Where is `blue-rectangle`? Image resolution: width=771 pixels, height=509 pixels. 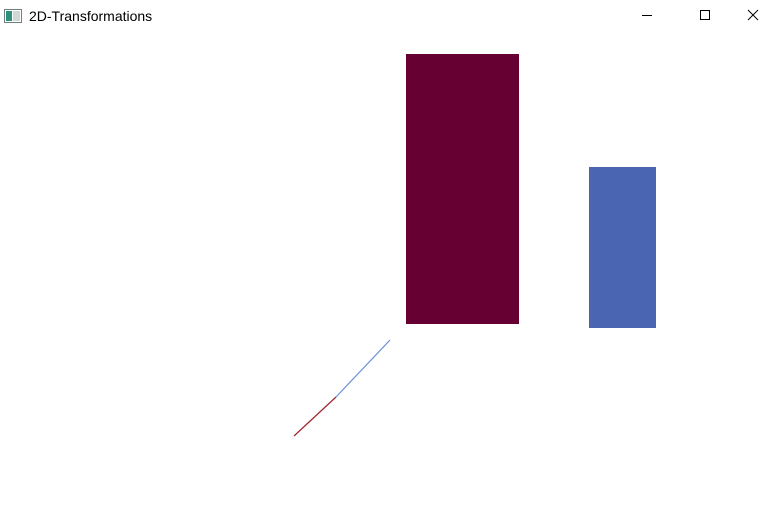 blue-rectangle is located at coordinates (622, 247).